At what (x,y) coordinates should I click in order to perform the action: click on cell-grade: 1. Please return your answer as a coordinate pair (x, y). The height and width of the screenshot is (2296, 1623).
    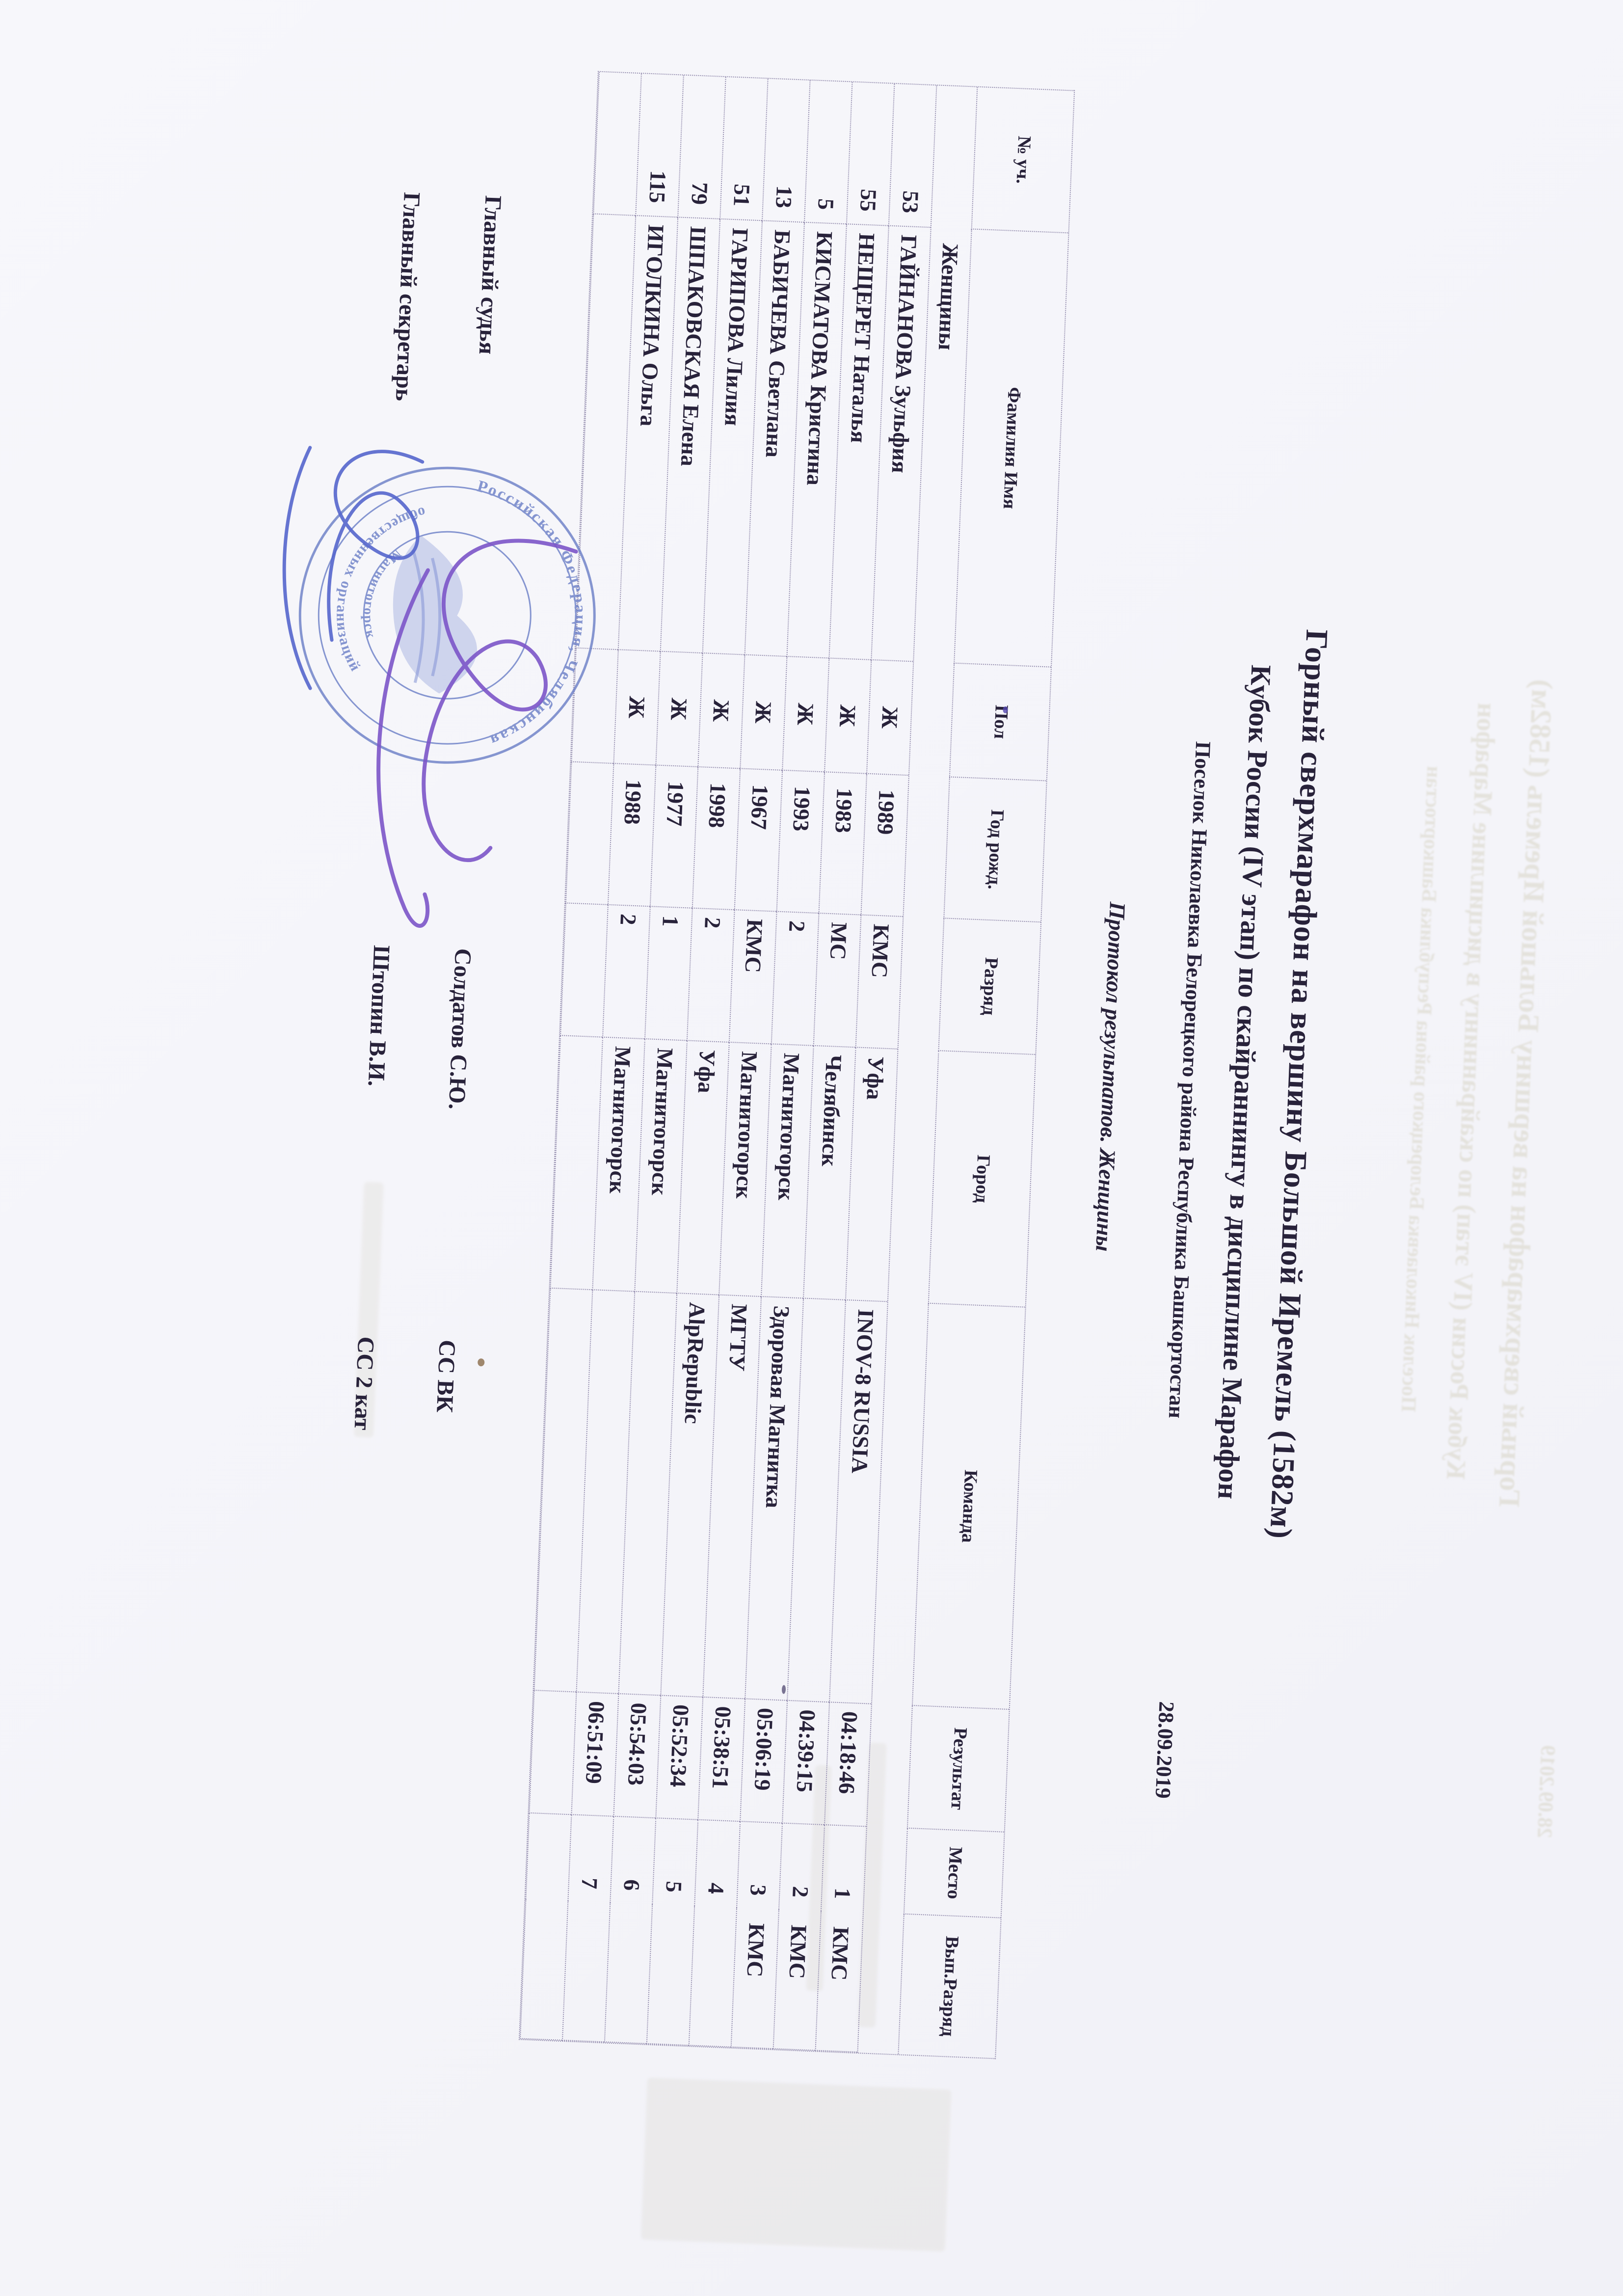
    Looking at the image, I should click on (668, 974).